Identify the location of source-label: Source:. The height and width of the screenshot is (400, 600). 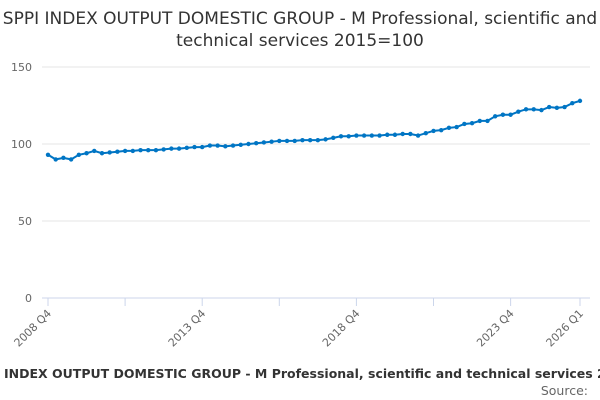
(564, 390).